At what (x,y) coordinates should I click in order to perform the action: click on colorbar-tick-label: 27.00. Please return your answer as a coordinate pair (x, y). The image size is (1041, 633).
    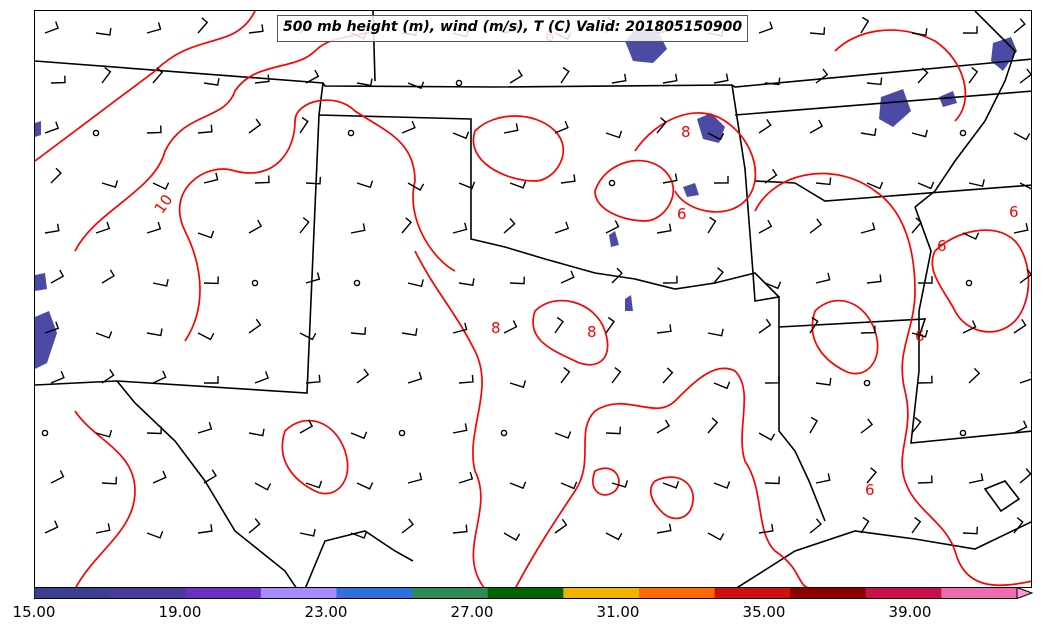
    Looking at the image, I should click on (472, 612).